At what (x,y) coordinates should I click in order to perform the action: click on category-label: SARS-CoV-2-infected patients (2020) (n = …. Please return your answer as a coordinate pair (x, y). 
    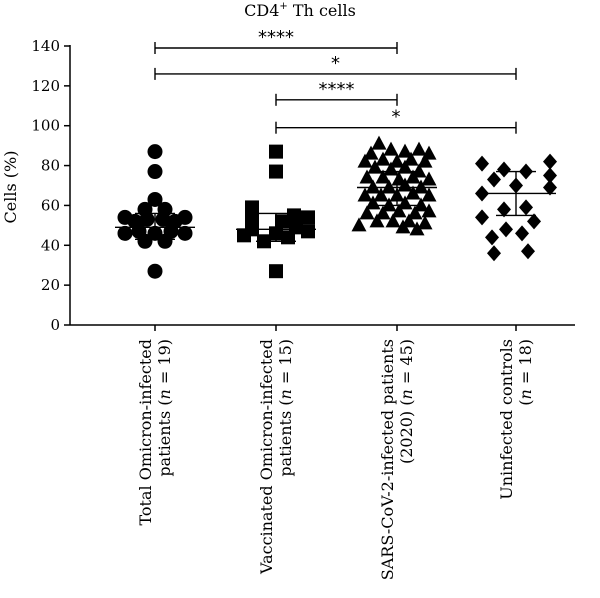
    Looking at the image, I should click on (397, 459).